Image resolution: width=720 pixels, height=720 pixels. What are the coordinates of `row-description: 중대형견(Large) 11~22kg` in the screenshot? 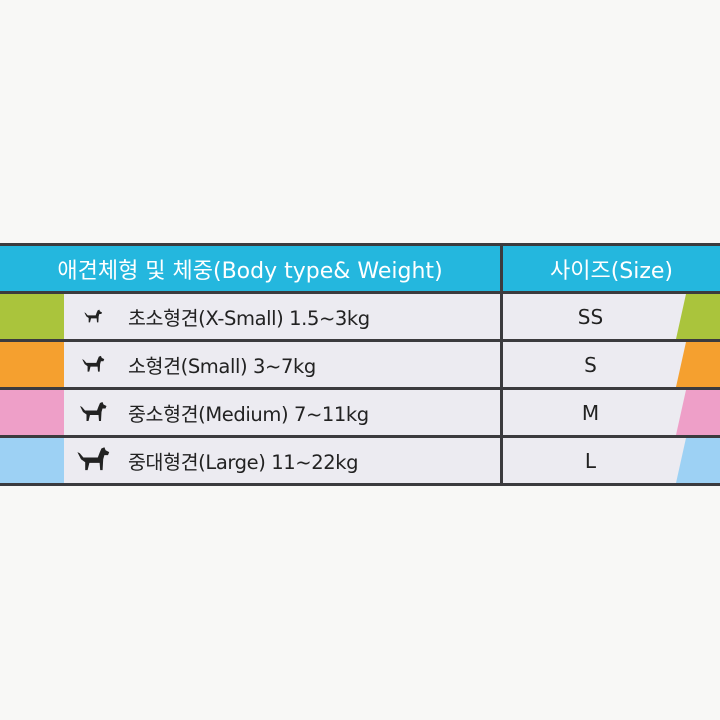 It's located at (243, 462).